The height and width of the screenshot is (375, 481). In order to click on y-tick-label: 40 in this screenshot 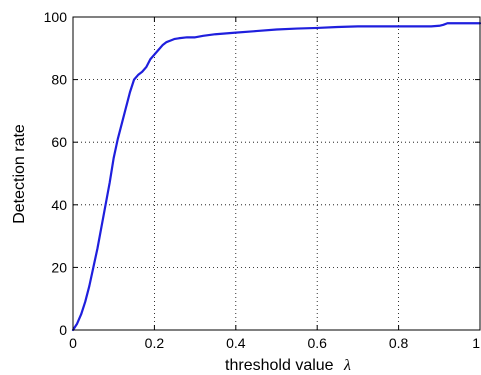, I will do `click(59, 205)`.